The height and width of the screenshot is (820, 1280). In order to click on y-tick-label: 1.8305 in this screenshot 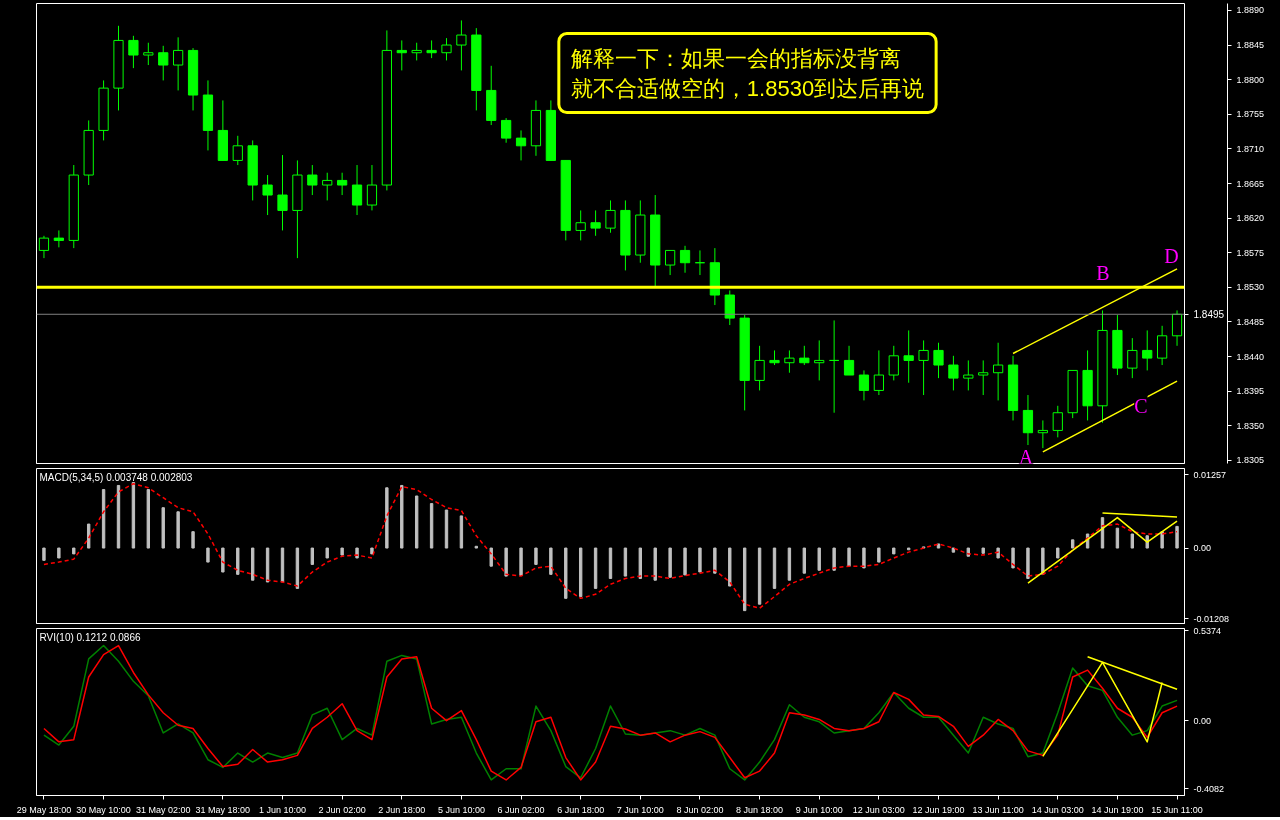, I will do `click(1250, 460)`.